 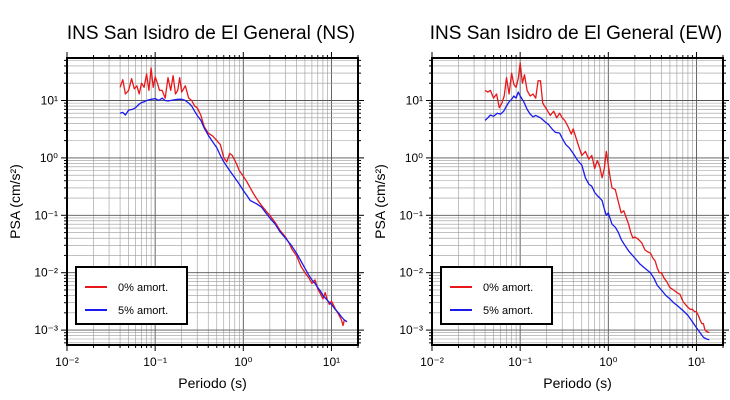 What do you see at coordinates (211, 33) in the screenshot?
I see `chart-title: INS San Isidro de El General (NS)` at bounding box center [211, 33].